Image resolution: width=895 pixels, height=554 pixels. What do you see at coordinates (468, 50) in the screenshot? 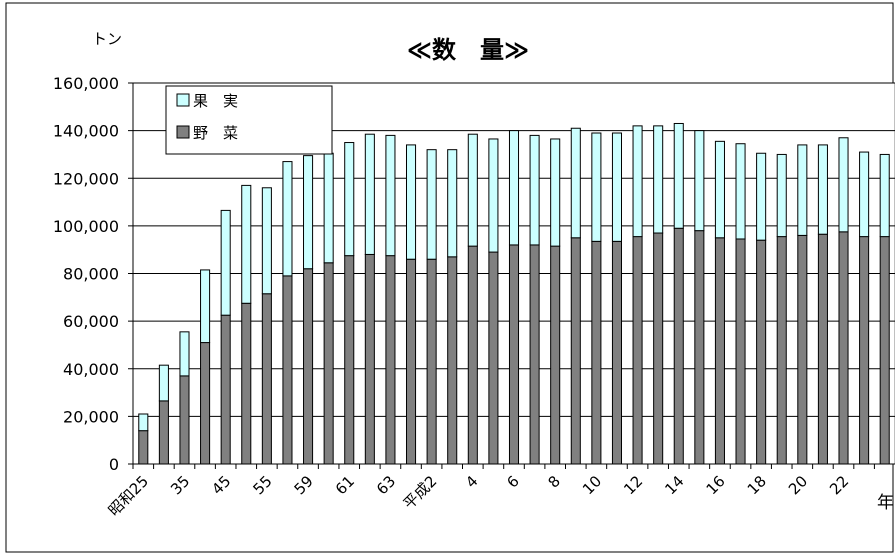
I see `chart-title: ≪数 量≫` at bounding box center [468, 50].